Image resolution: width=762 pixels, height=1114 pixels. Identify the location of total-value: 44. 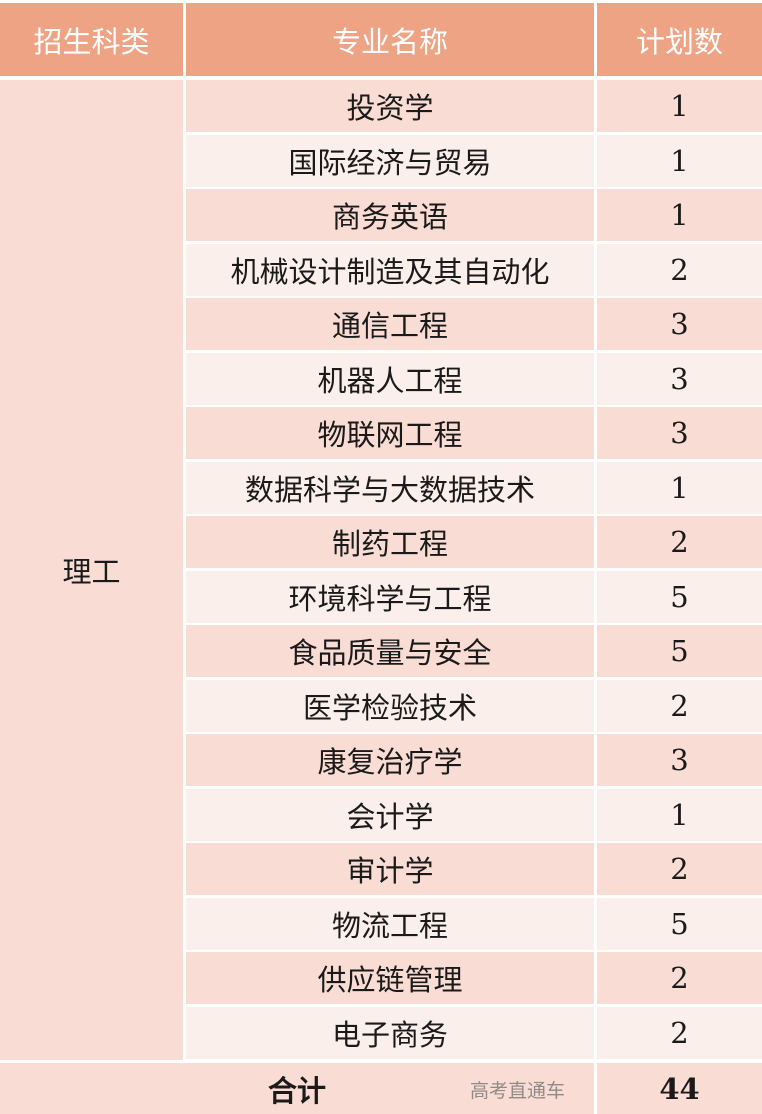
(679, 1088).